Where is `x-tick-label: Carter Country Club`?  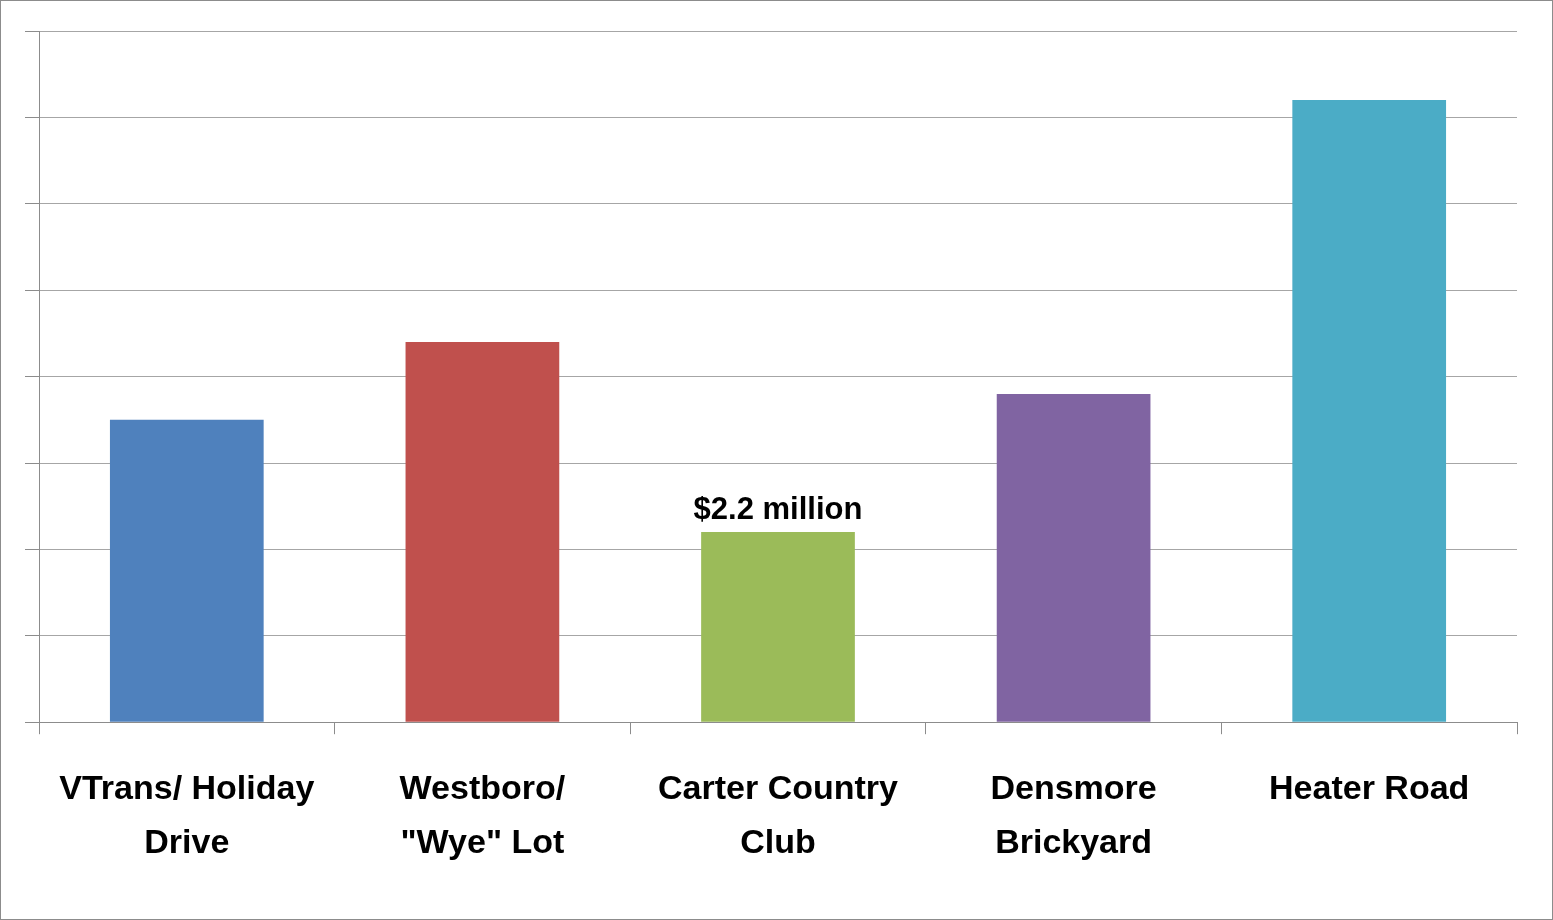
x-tick-label: Carter Country Club is located at coordinates (778, 814).